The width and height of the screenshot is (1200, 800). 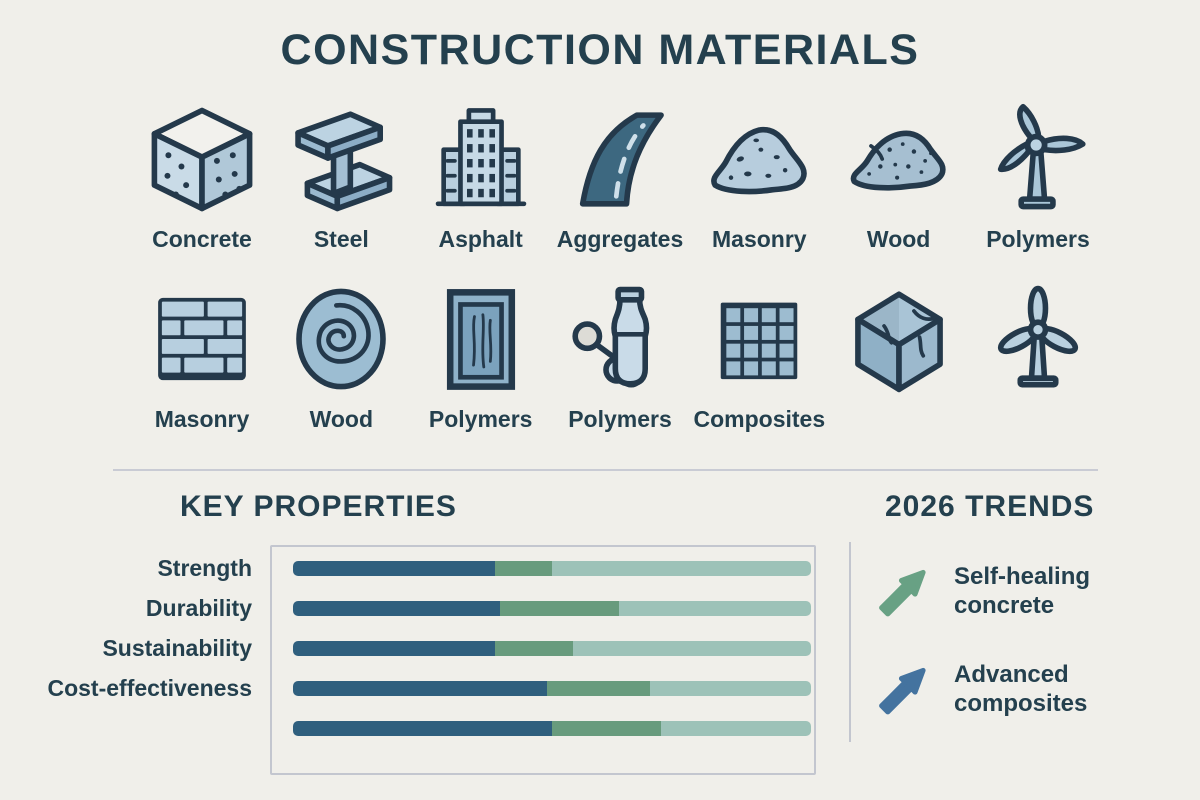 What do you see at coordinates (605, 470) in the screenshot?
I see `section-divider` at bounding box center [605, 470].